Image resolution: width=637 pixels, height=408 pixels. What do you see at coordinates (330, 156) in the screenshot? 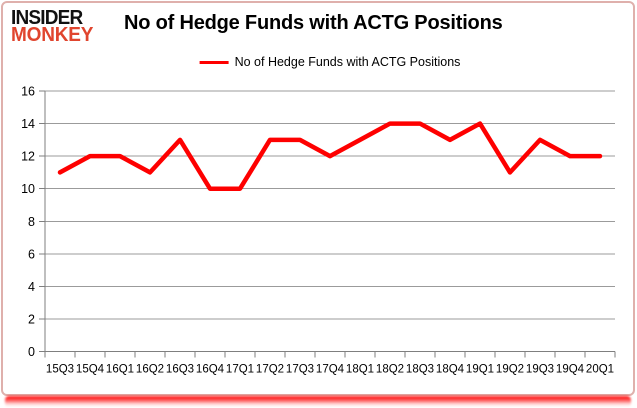
I see `series-line` at bounding box center [330, 156].